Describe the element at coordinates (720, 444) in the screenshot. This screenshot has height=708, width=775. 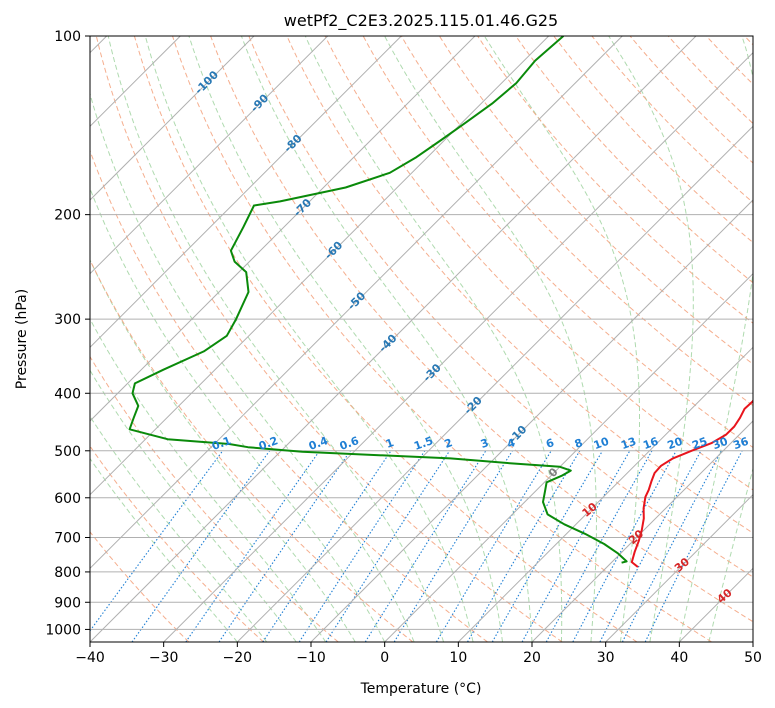
I see `mixing-ratio-label: 30` at that location.